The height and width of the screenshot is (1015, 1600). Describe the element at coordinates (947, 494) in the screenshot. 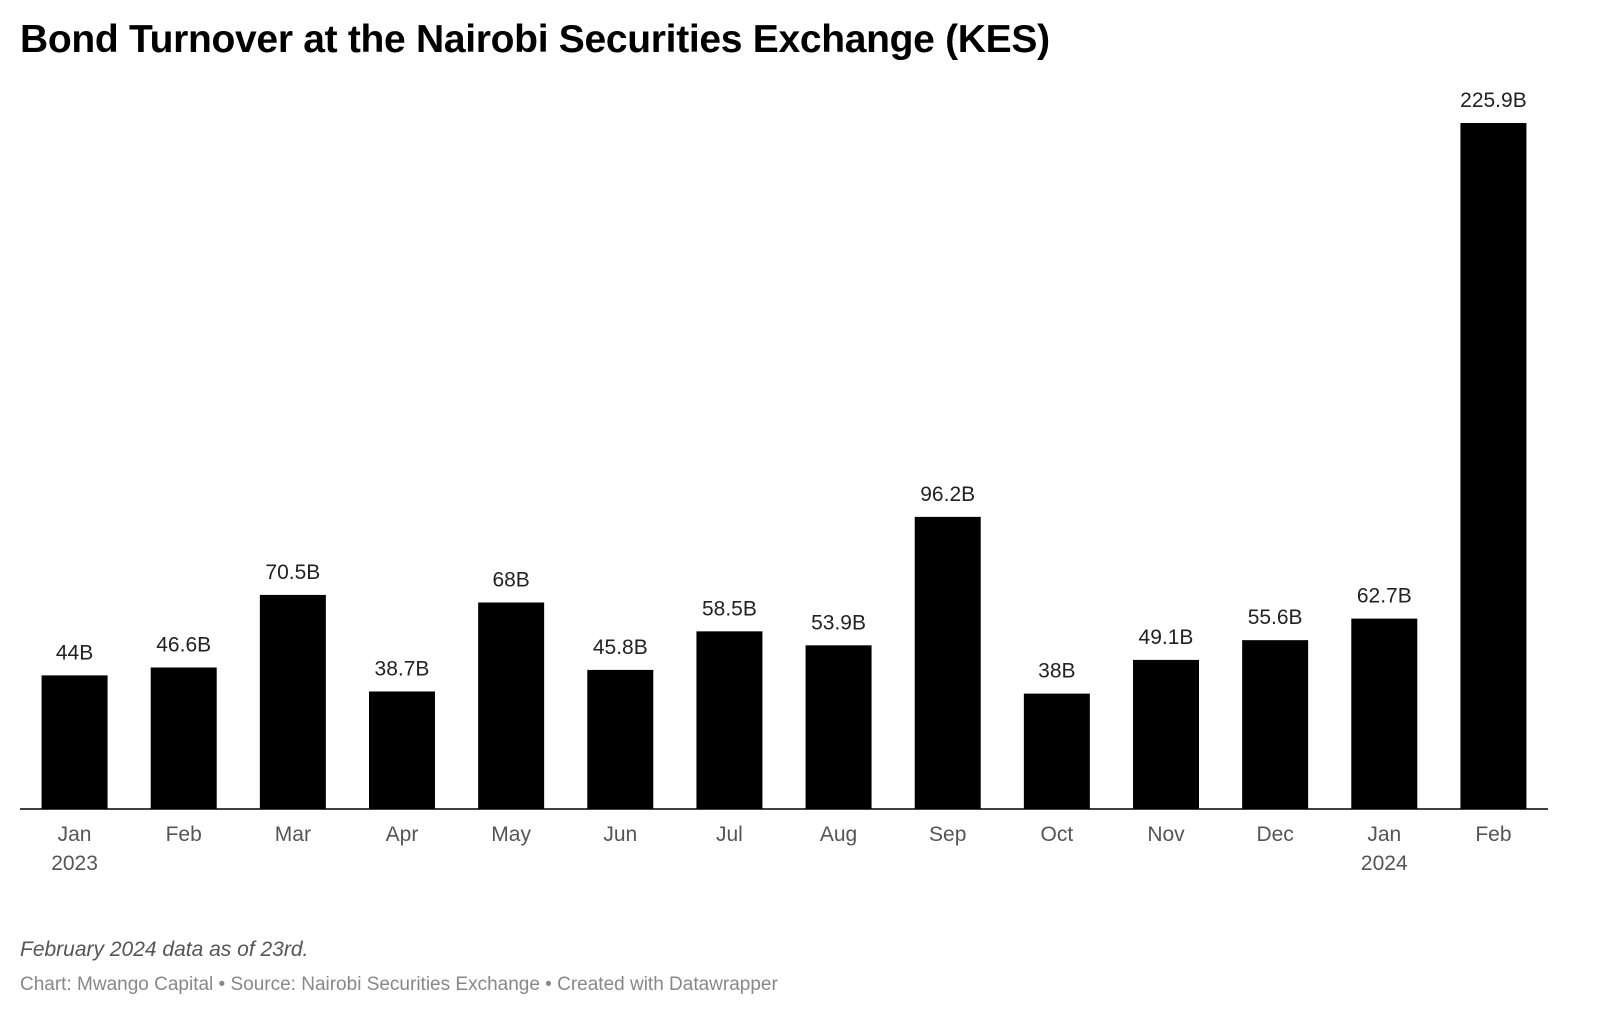

I see `value-label-8: 96.2B` at that location.